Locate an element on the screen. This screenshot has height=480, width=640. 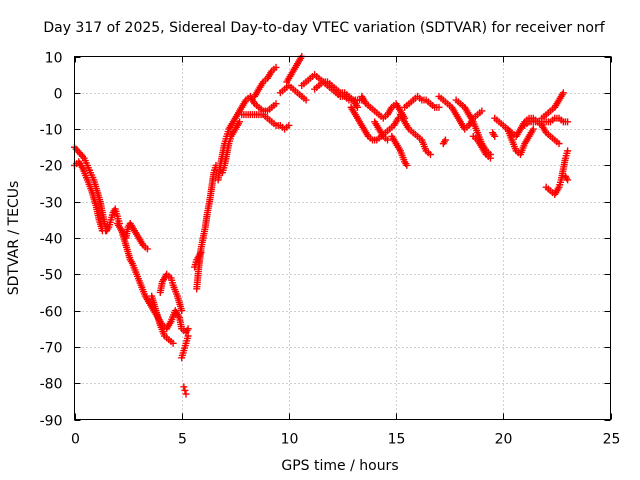
x-tick-label: 25 is located at coordinates (612, 440).